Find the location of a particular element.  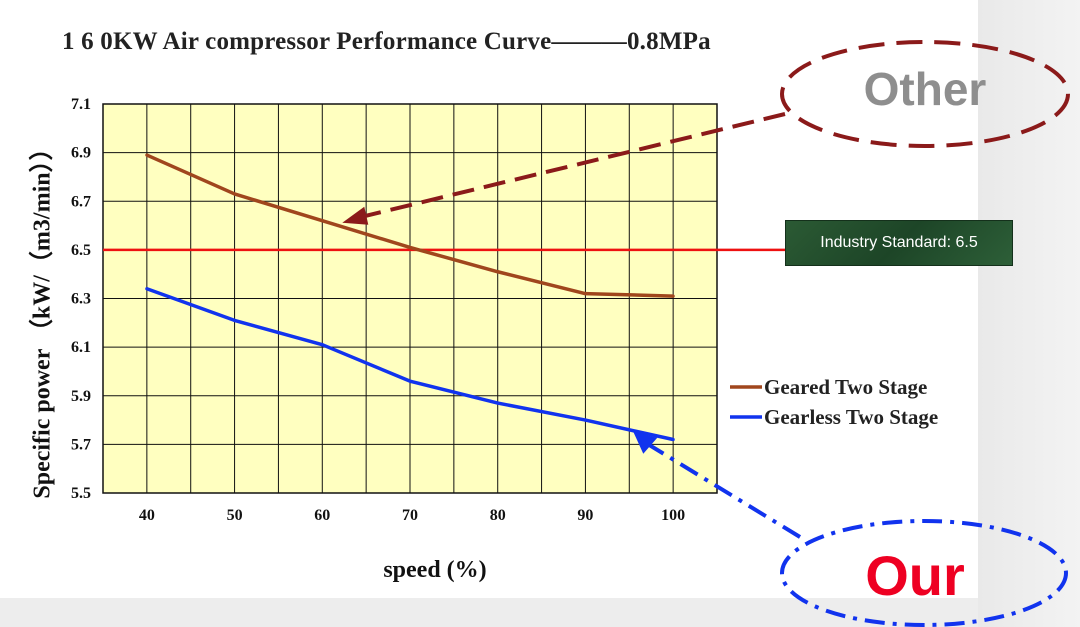

other-callout-ellipse is located at coordinates (925, 94).